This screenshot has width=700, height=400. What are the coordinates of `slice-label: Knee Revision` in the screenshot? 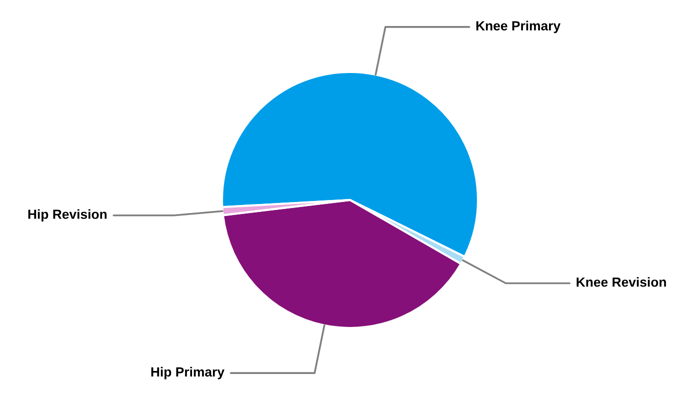 It's located at (621, 282).